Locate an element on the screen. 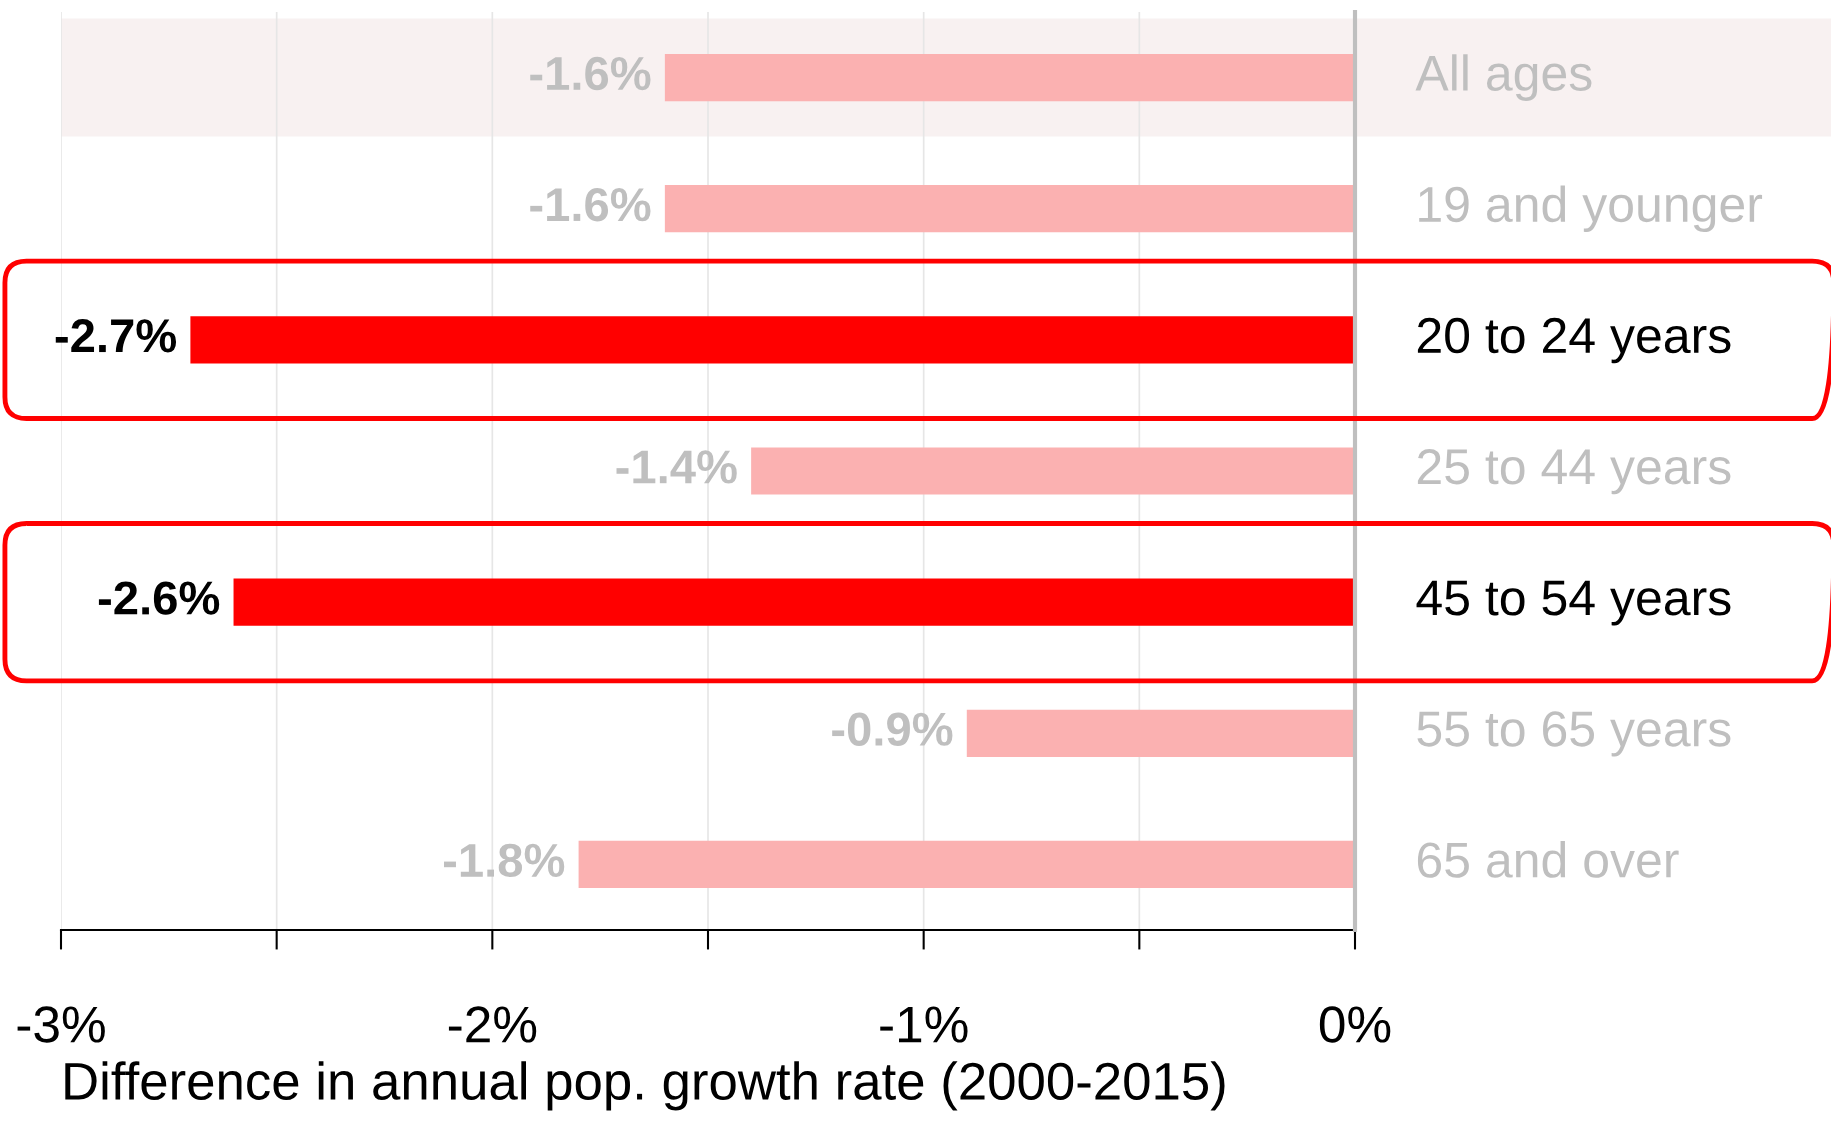 The image size is (1831, 1126). data-label: -1.4% is located at coordinates (676, 467).